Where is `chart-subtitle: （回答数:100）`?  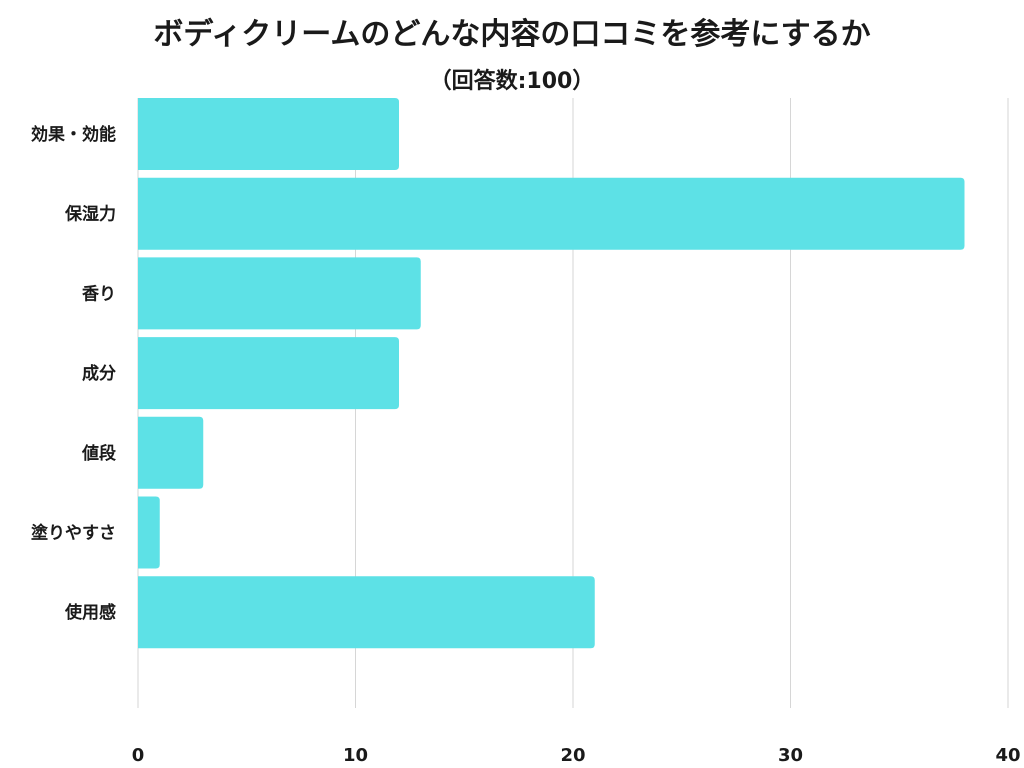 chart-subtitle: （回答数:100） is located at coordinates (512, 81).